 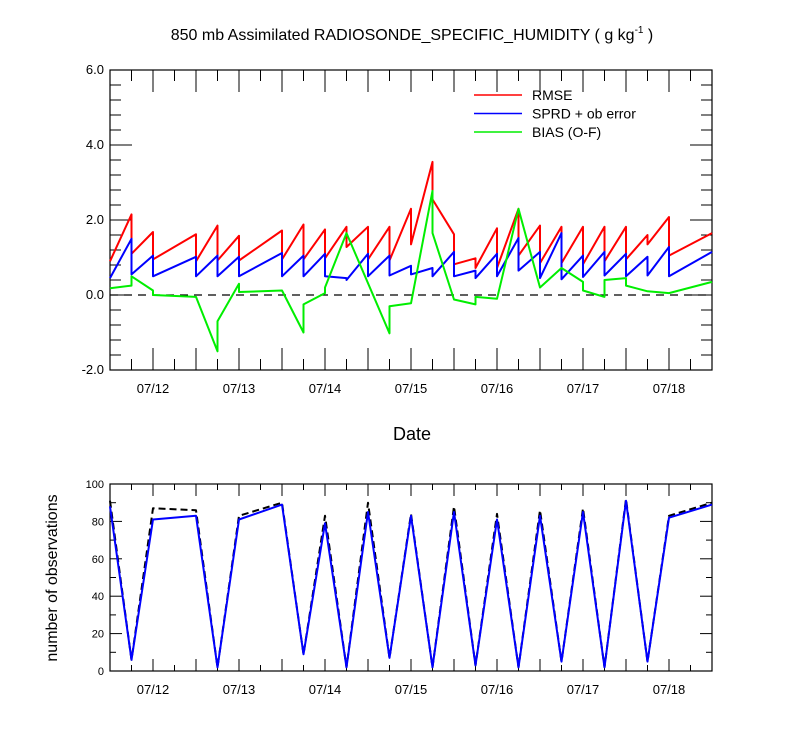 What do you see at coordinates (98, 635) in the screenshot?
I see `y-tick-label: 20` at bounding box center [98, 635].